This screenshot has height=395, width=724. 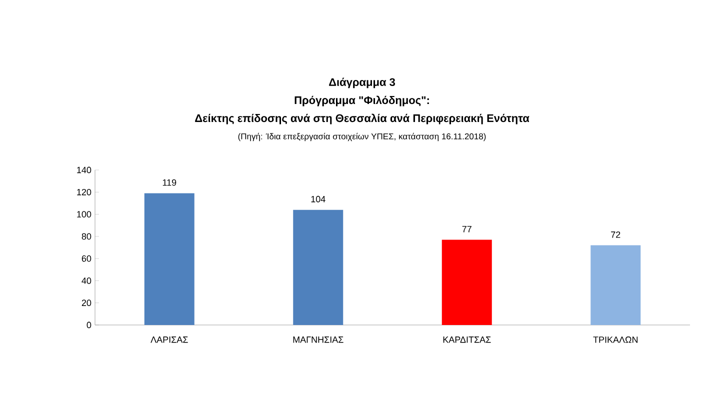 What do you see at coordinates (361, 101) in the screenshot?
I see `chart-subtitle: Πρόγραμμα "Φιλόδημος":` at bounding box center [361, 101].